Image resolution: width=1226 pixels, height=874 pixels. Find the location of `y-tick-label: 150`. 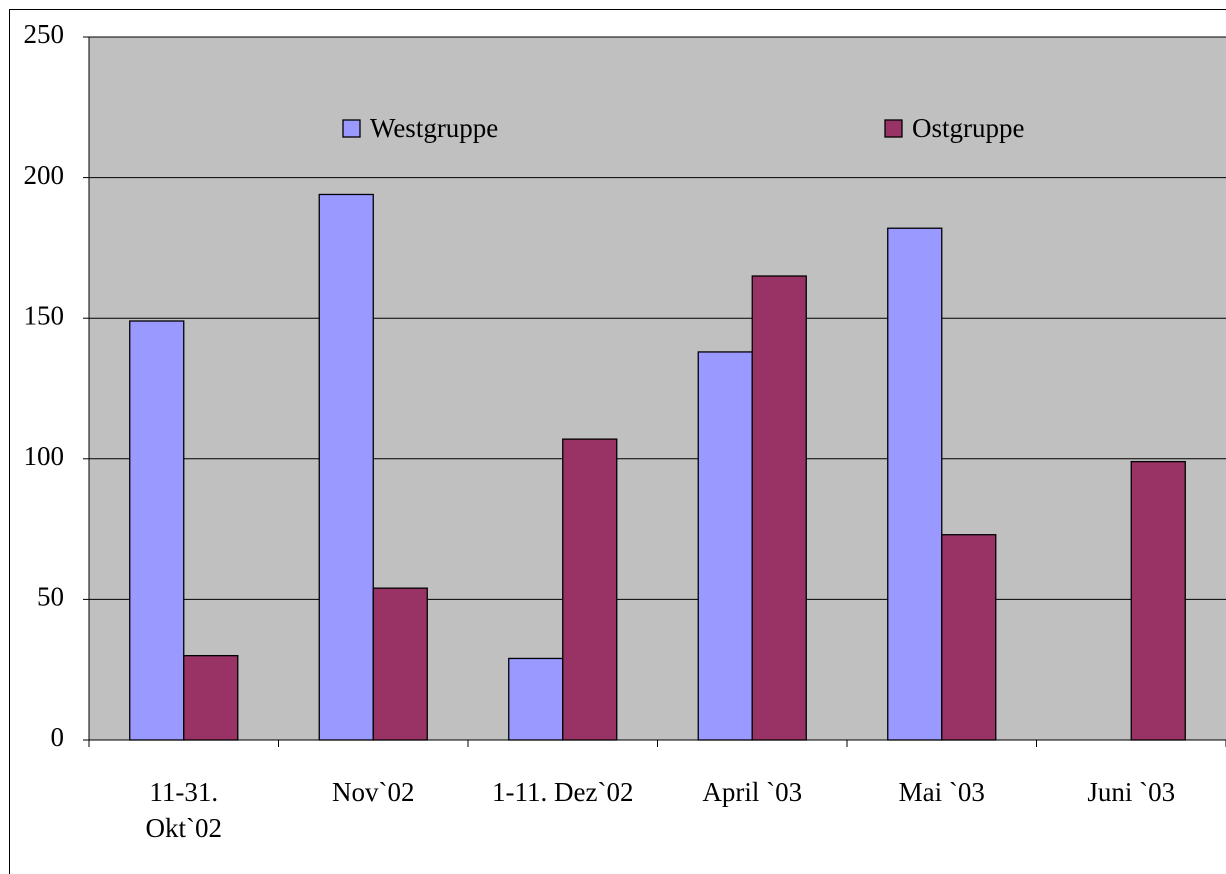

y-tick-label: 150 is located at coordinates (44, 315).